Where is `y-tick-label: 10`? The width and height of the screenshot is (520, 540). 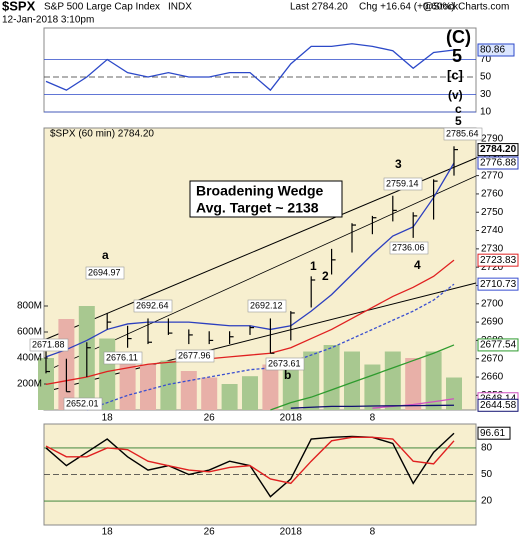
y-tick-label: 10 is located at coordinates (486, 112).